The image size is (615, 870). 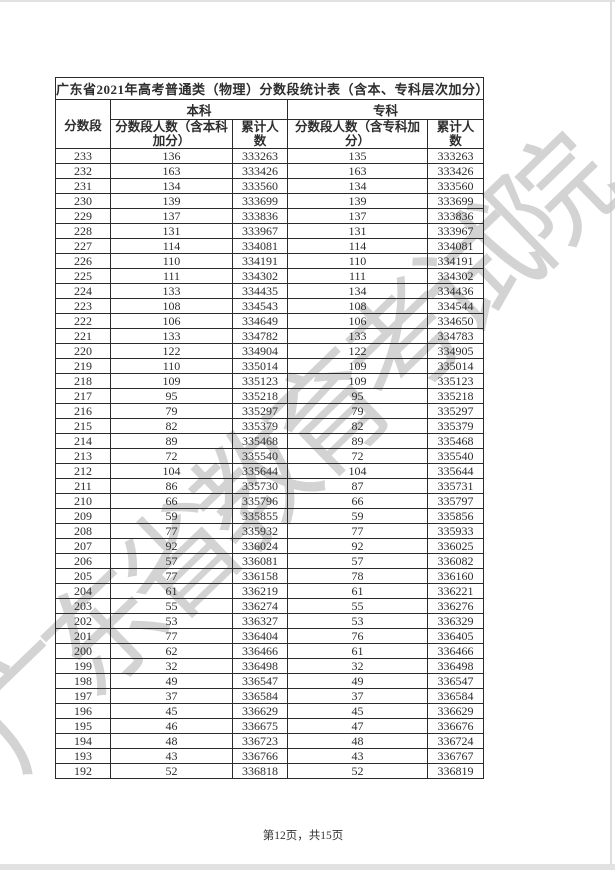 I want to click on undergrad-cumulative-cell: 335730, so click(x=260, y=486).